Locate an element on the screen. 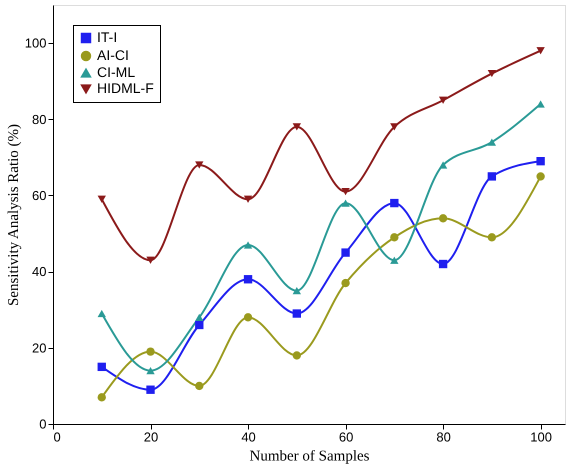  legend-label: IT-I is located at coordinates (107, 37).